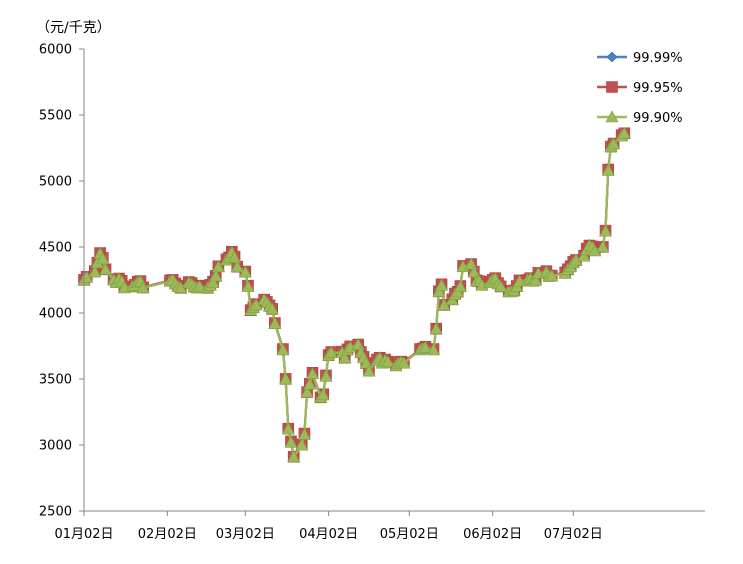 This screenshot has width=743, height=564. What do you see at coordinates (658, 88) in the screenshot?
I see `legend-label: 99.95%` at bounding box center [658, 88].